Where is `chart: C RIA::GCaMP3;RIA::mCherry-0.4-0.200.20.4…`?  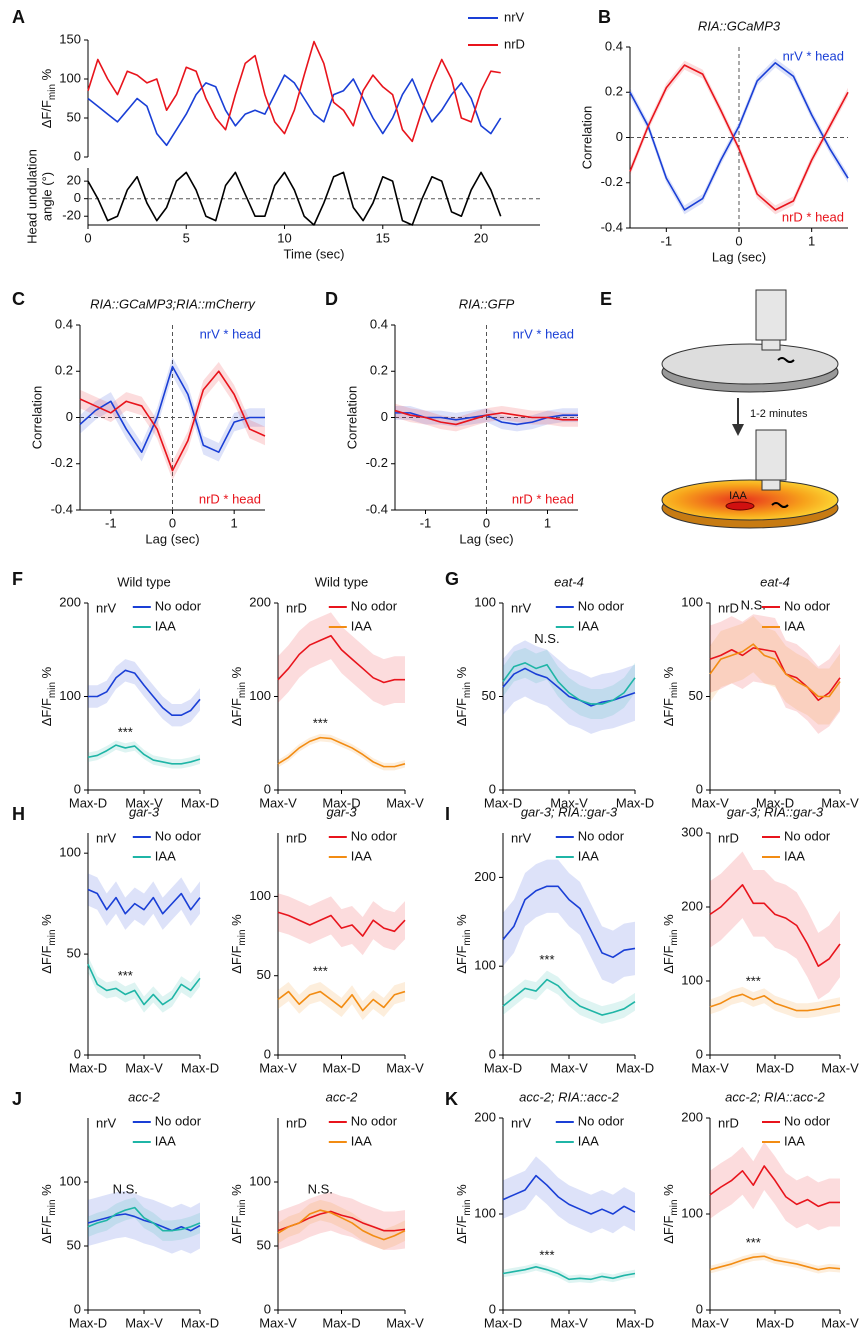 chart: C RIA::GCaMP3;RIA::mCherry-0.4-0.200.20.4… is located at coordinates (139, 417).